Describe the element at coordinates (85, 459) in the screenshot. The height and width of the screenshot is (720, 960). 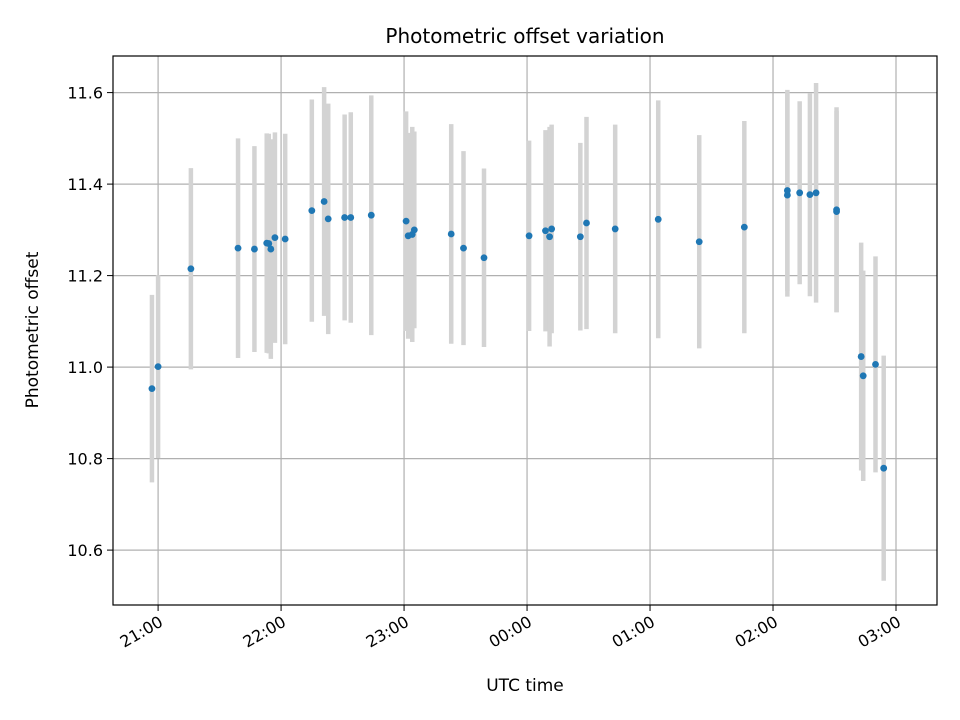
I see `y-tick-label: 10.8` at that location.